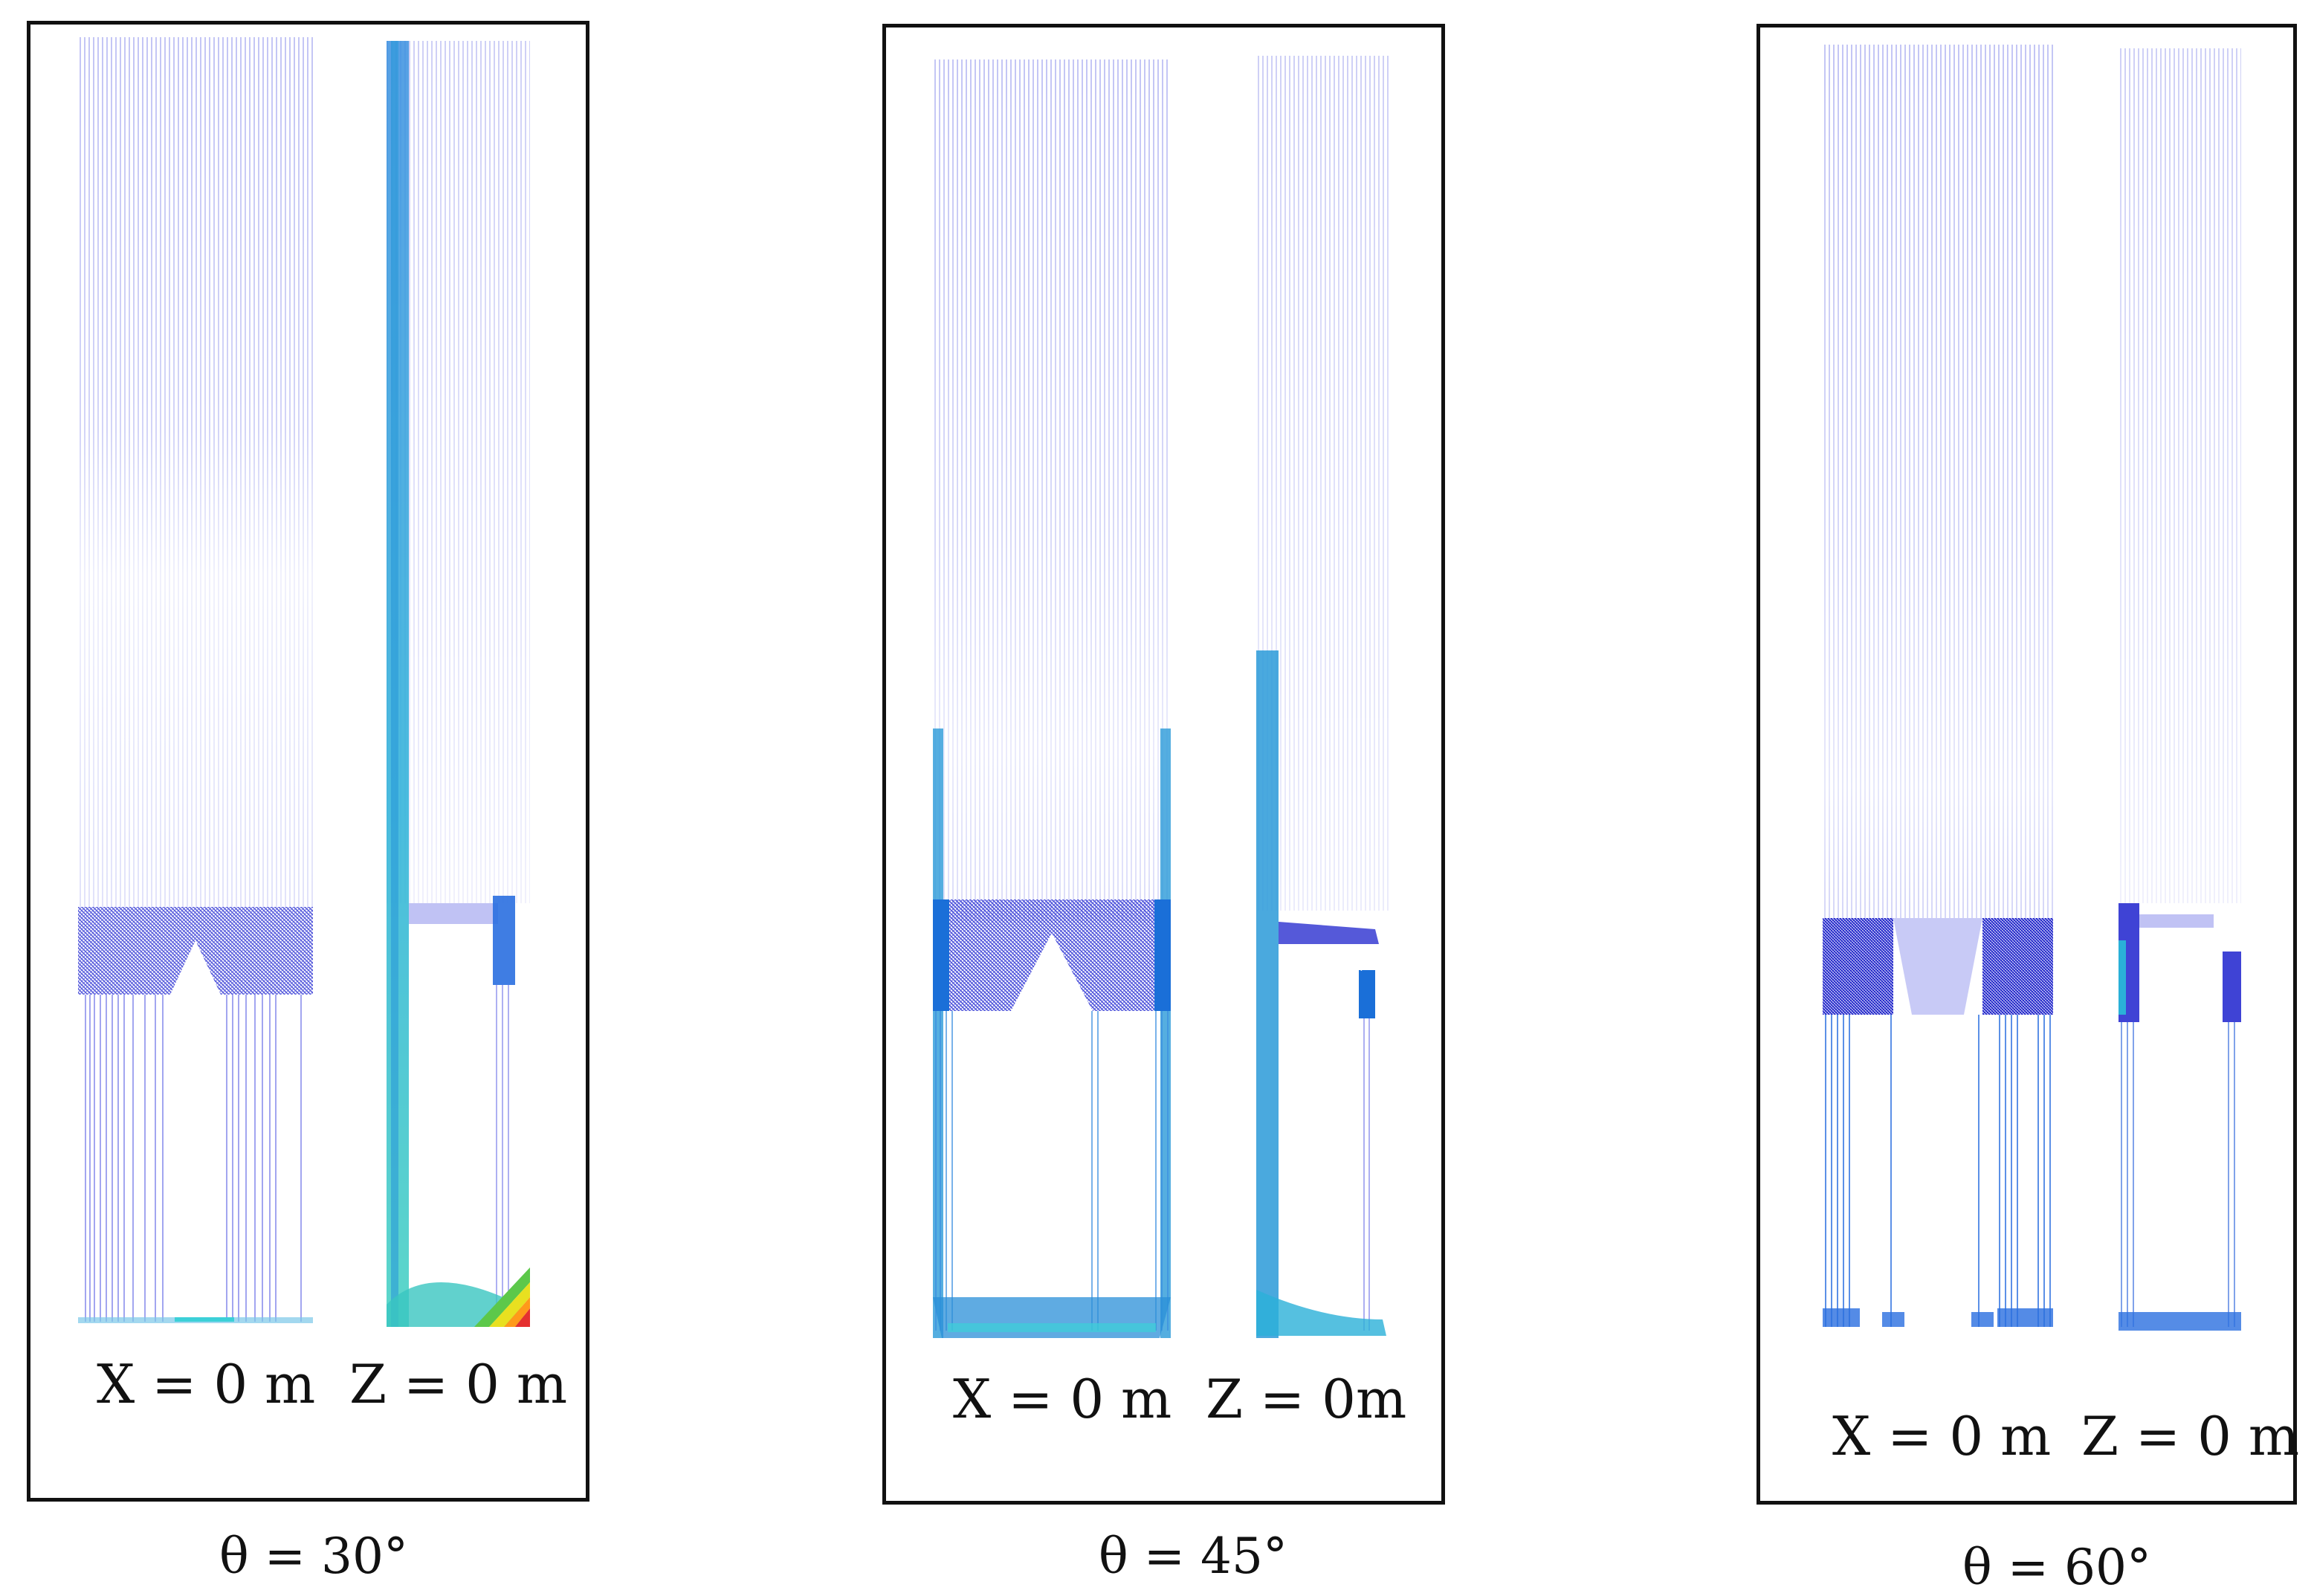 Image resolution: width=2314 pixels, height=1596 pixels. What do you see at coordinates (1062, 1399) in the screenshot?
I see `panel-45-x-label: X = 0 m` at bounding box center [1062, 1399].